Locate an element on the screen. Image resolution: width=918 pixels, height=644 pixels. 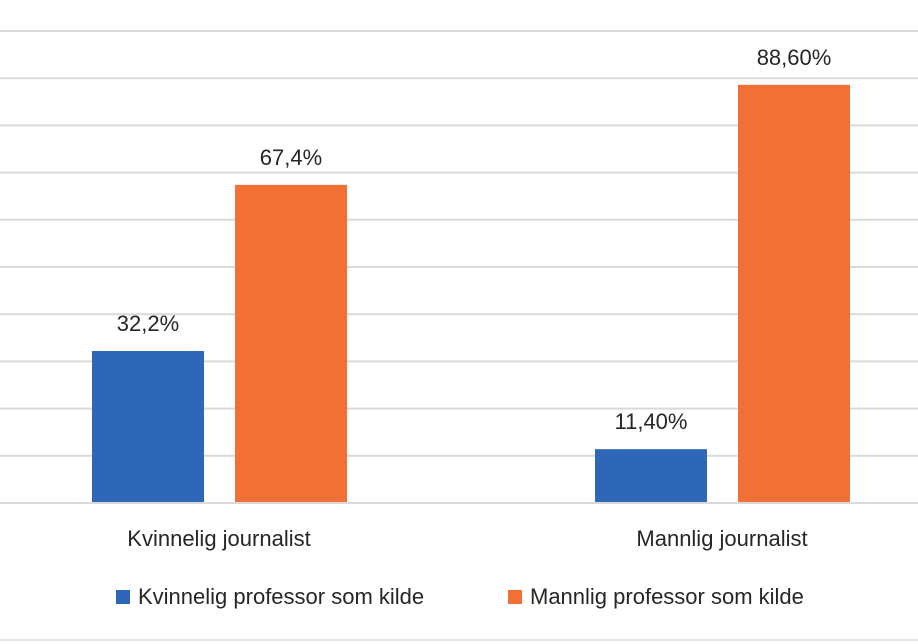
legend-swatch-mannlig is located at coordinates (515, 597).